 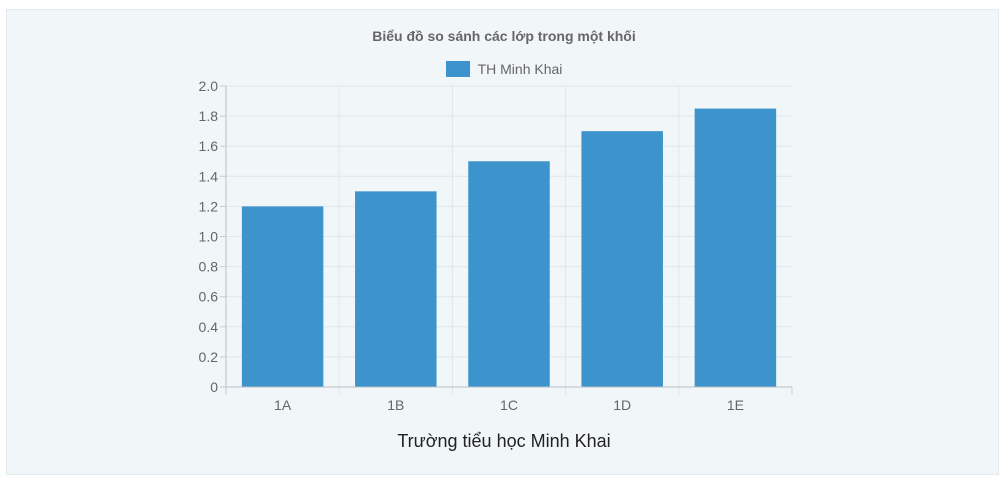 I want to click on x-tick-label: 1E, so click(x=735, y=405).